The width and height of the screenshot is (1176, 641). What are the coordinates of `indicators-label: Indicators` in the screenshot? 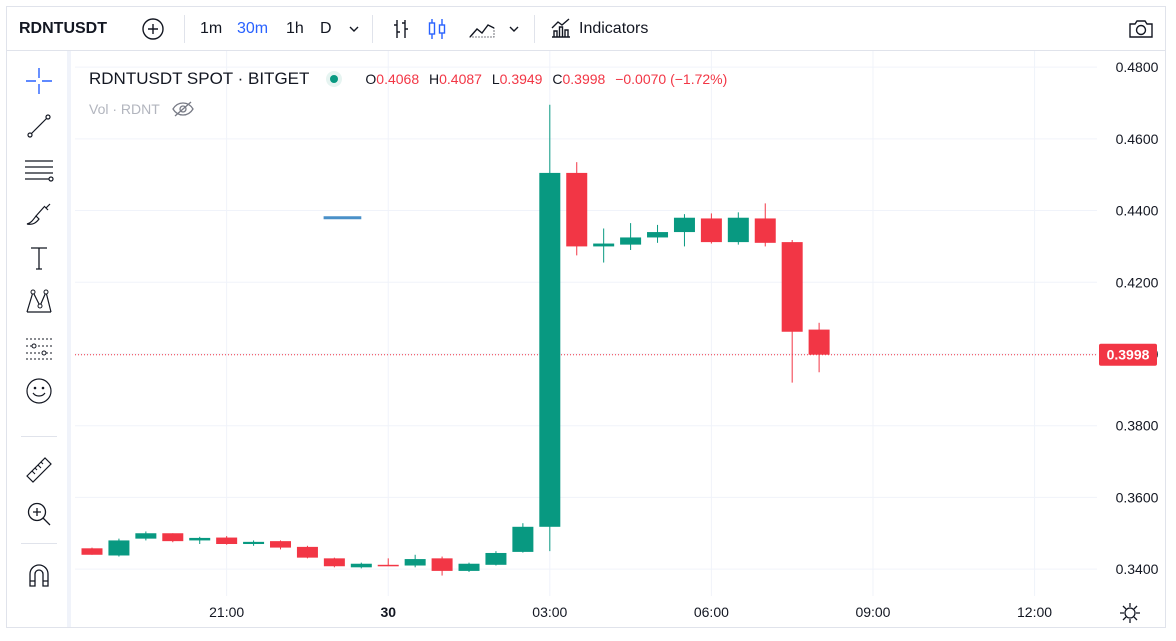 It's located at (614, 28).